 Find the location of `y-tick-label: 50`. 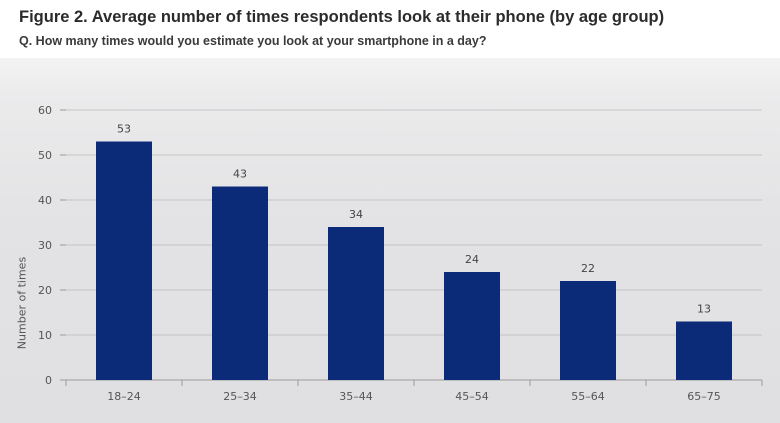

y-tick-label: 50 is located at coordinates (45, 155).